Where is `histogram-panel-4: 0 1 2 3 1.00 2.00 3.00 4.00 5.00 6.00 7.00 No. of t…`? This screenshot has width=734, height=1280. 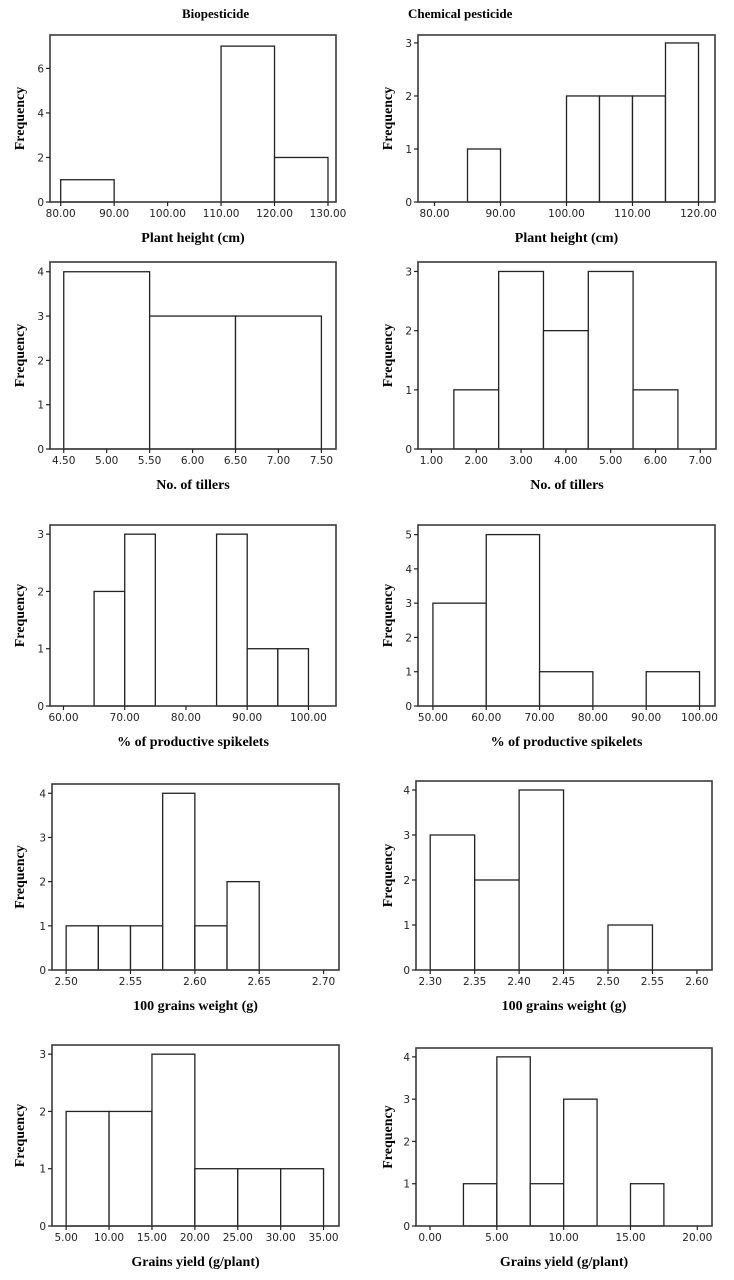 histogram-panel-4: 0 1 2 3 1.00 2.00 3.00 4.00 5.00 6.00 7.00 No. of t… is located at coordinates (549, 377).